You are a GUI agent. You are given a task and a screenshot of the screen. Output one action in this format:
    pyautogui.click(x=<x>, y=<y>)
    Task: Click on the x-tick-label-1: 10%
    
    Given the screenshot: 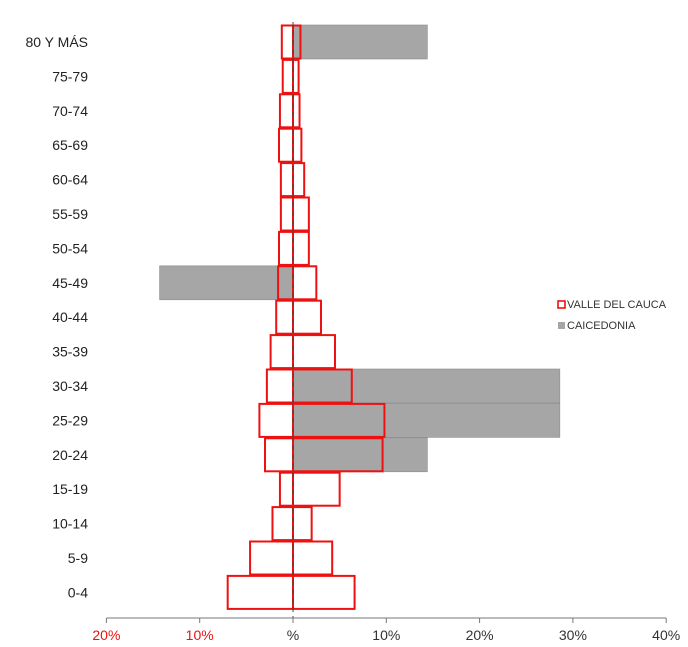 What is the action you would take?
    pyautogui.click(x=200, y=635)
    